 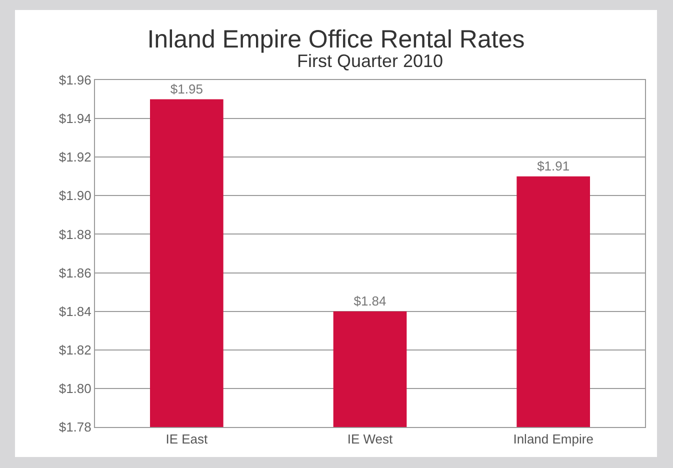 What do you see at coordinates (75, 118) in the screenshot?
I see `y-tick-label: $1.94` at bounding box center [75, 118].